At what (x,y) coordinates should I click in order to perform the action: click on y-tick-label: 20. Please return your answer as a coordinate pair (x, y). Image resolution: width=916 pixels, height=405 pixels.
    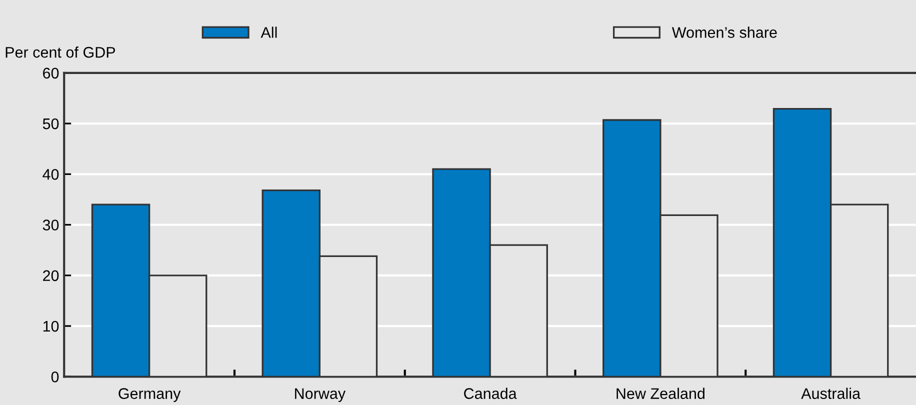
    Looking at the image, I should click on (51, 276).